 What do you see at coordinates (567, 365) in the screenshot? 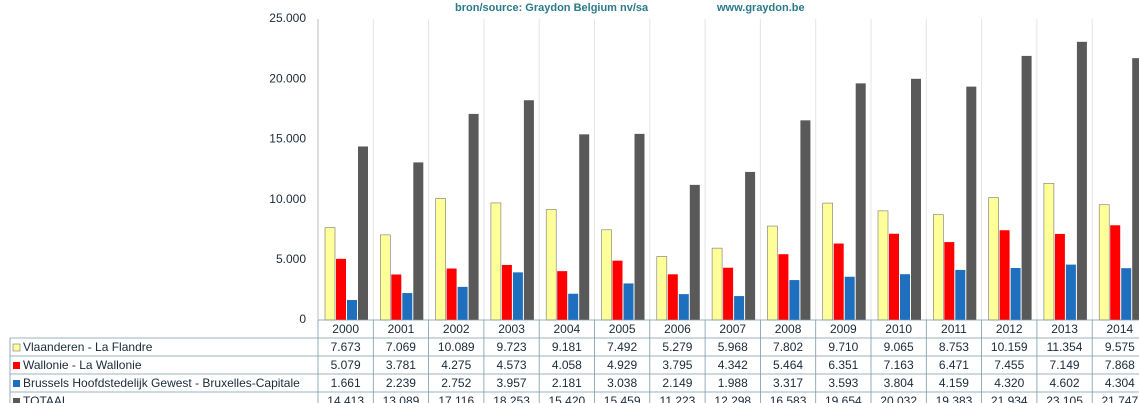
I see `table-value: 4.058` at bounding box center [567, 365].